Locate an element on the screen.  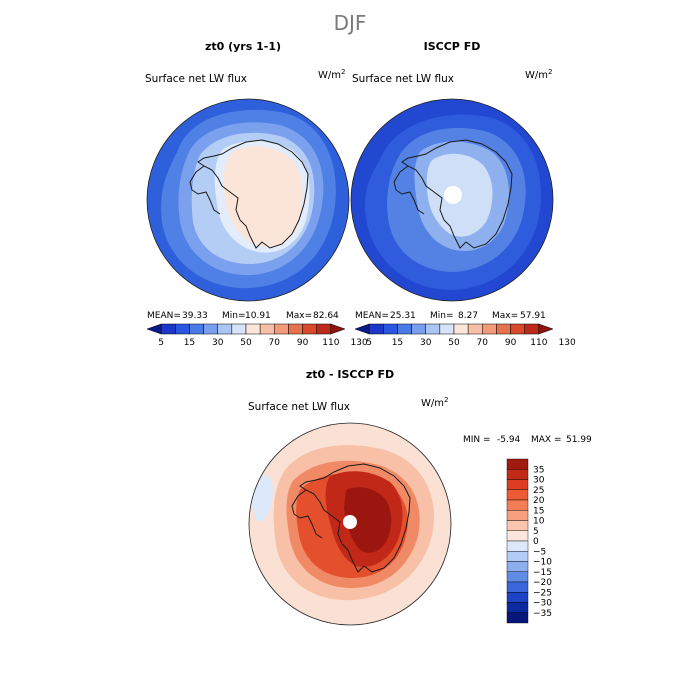
figure-title: DJF is located at coordinates (350, 23).